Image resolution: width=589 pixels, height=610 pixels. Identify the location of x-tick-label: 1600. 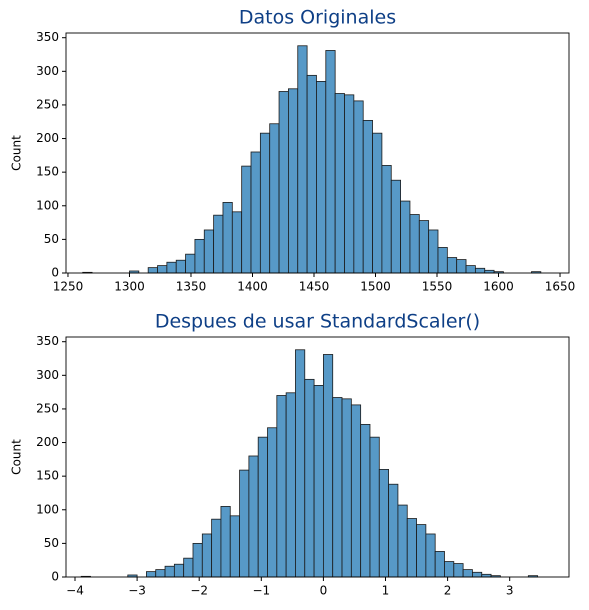
(498, 287).